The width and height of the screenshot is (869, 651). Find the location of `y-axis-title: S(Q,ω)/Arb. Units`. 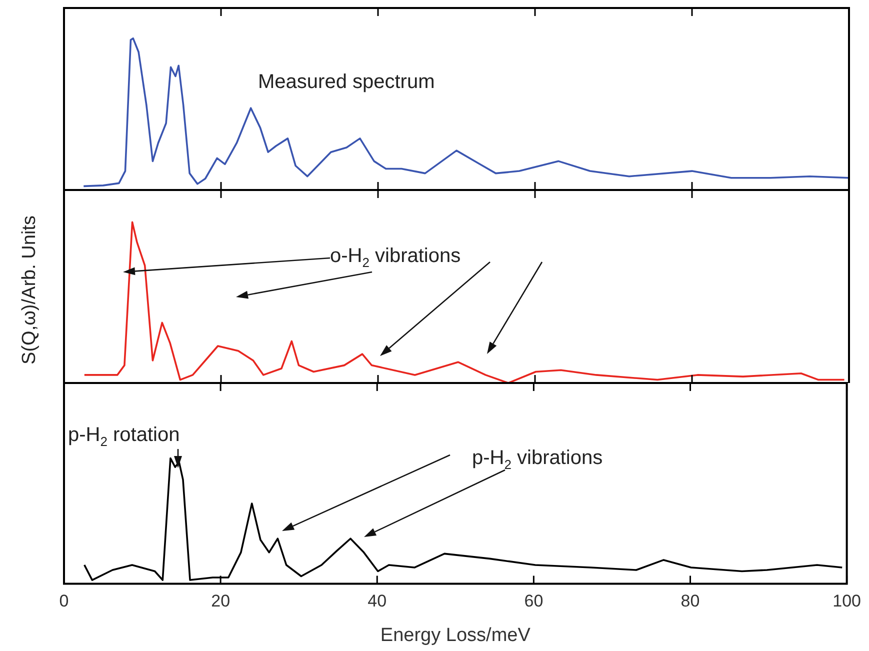

y-axis-title: S(Q,ω)/Arb. Units is located at coordinates (30, 290).